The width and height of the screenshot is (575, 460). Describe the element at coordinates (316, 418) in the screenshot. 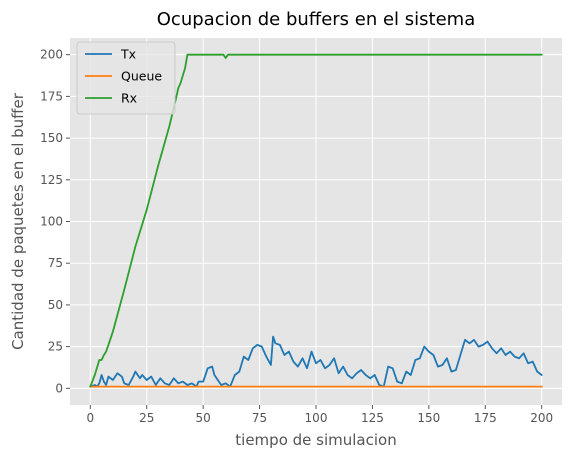

I see `x-tick-label: 100` at that location.